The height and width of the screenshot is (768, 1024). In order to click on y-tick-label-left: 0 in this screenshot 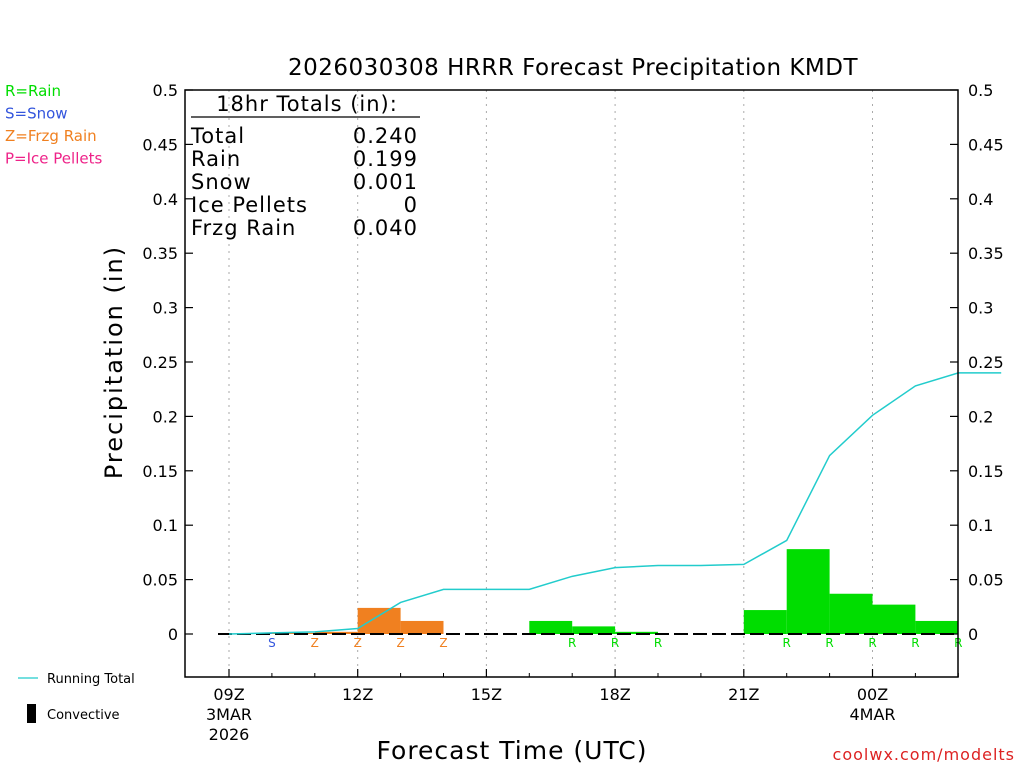, I will do `click(173, 634)`.